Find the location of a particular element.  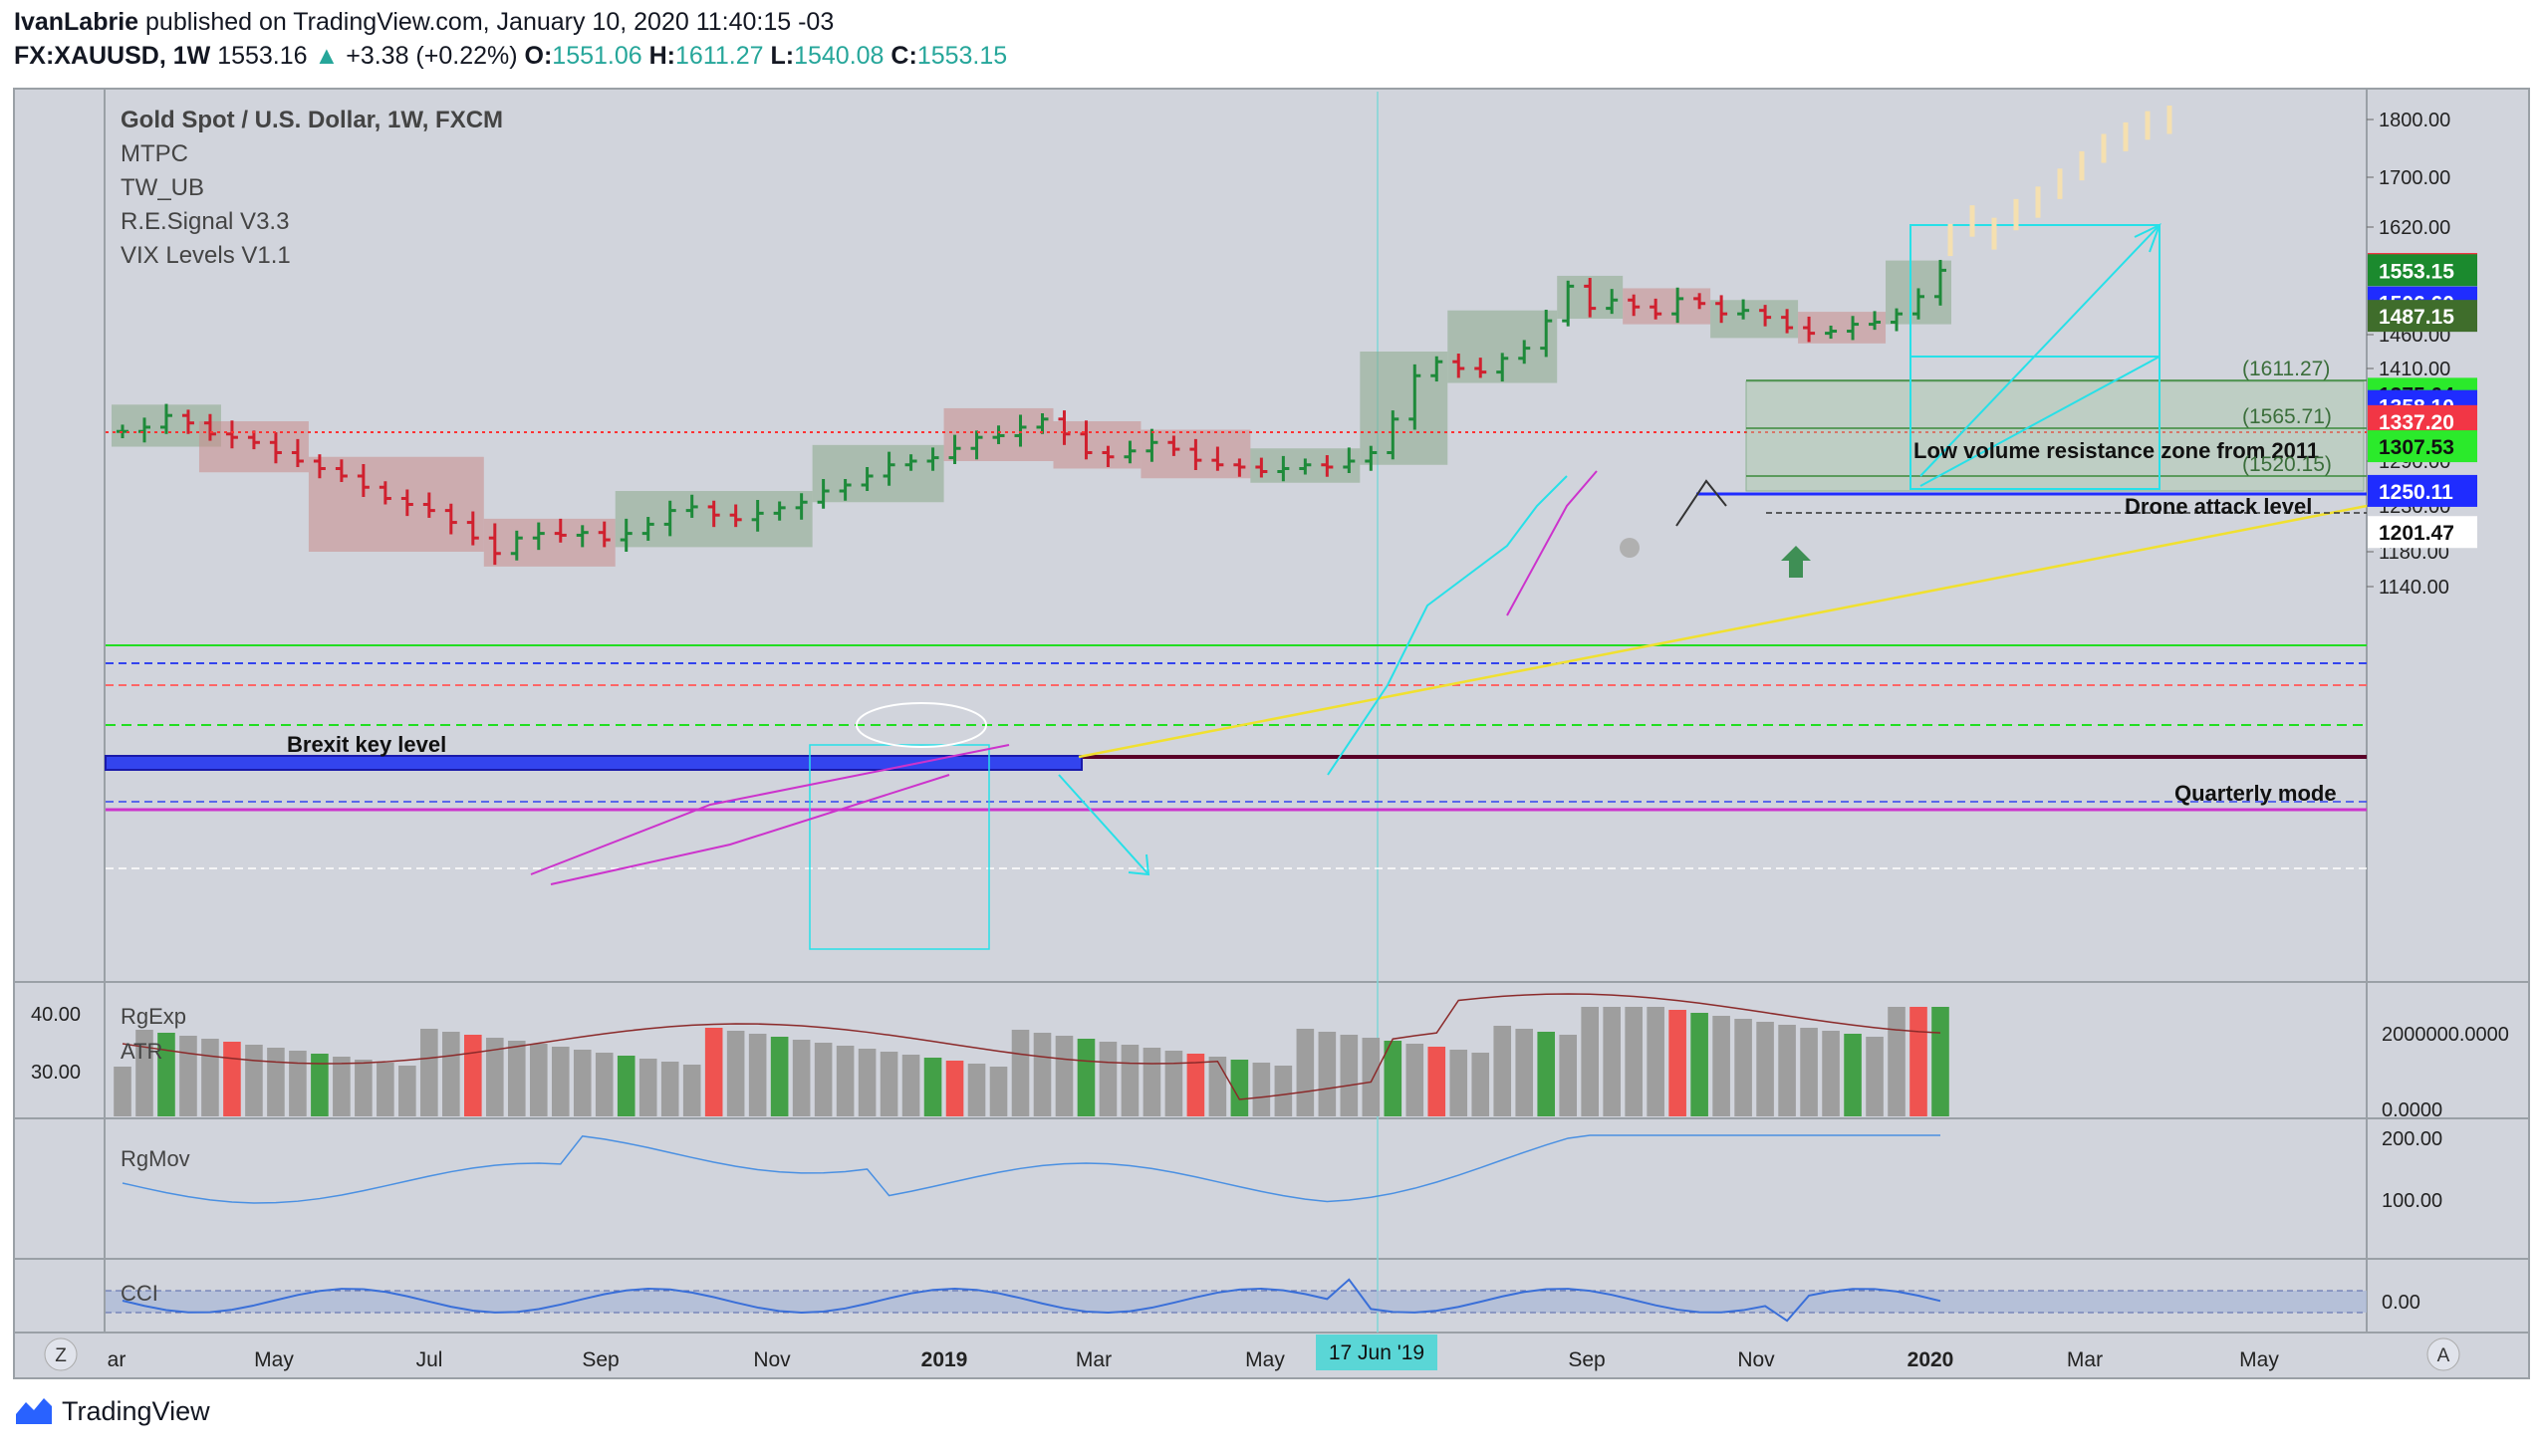

time-tick-7: May is located at coordinates (1265, 1359).